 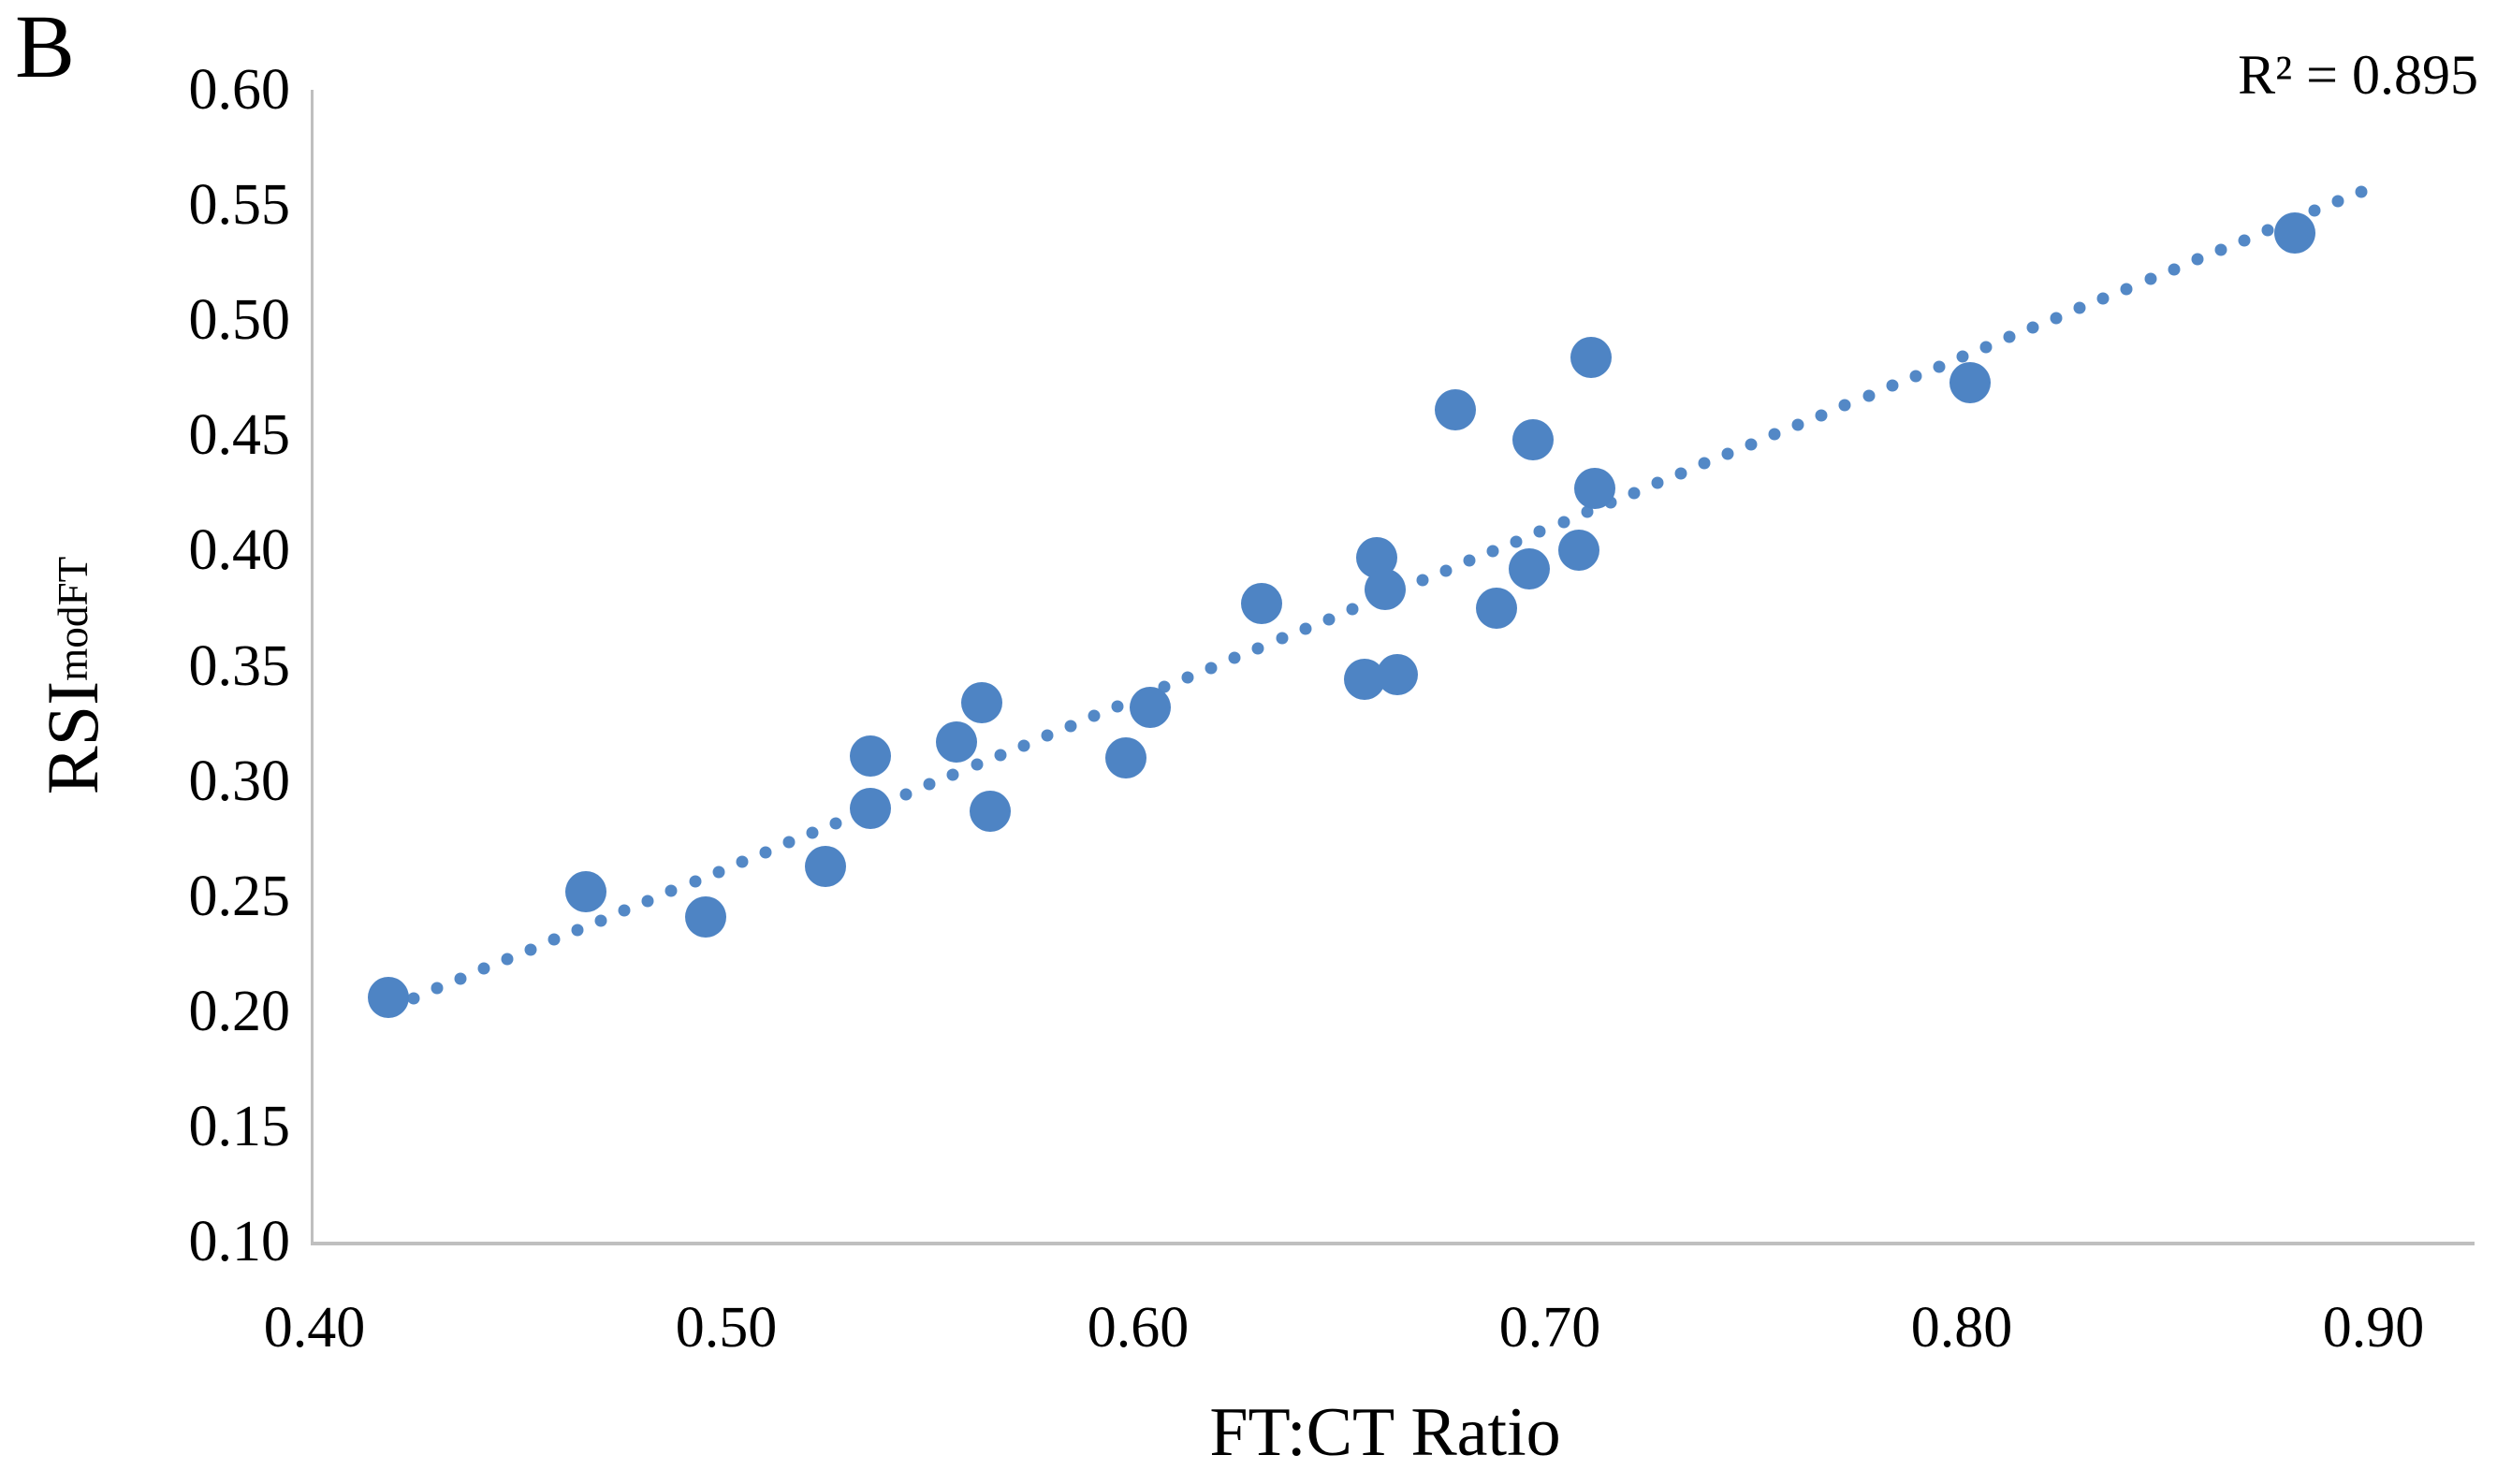 I want to click on y-tick-label: 0.35, so click(x=240, y=665).